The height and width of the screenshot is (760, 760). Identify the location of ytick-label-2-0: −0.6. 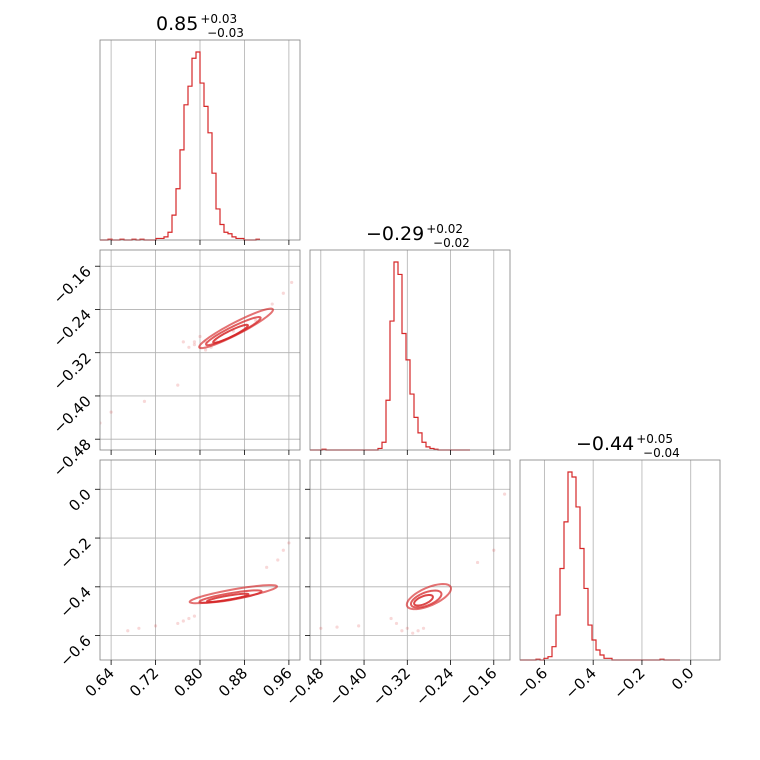
(75, 651).